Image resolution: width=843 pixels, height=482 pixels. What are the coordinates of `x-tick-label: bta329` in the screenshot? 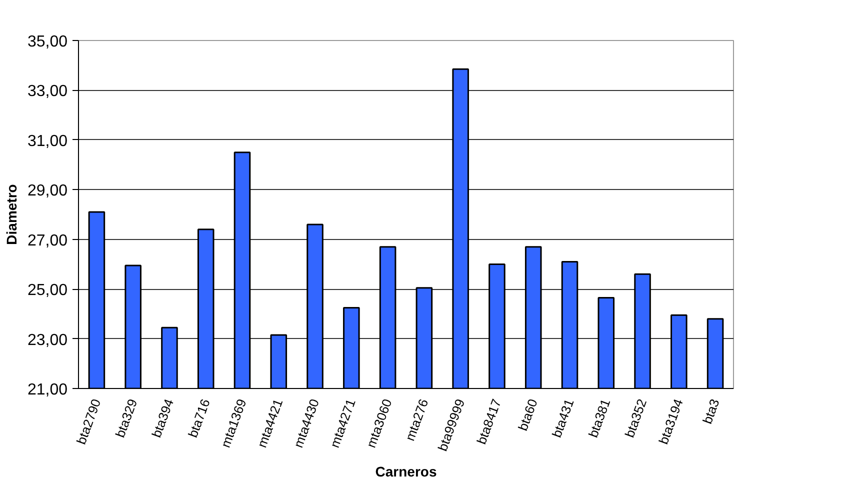 It's located at (126, 418).